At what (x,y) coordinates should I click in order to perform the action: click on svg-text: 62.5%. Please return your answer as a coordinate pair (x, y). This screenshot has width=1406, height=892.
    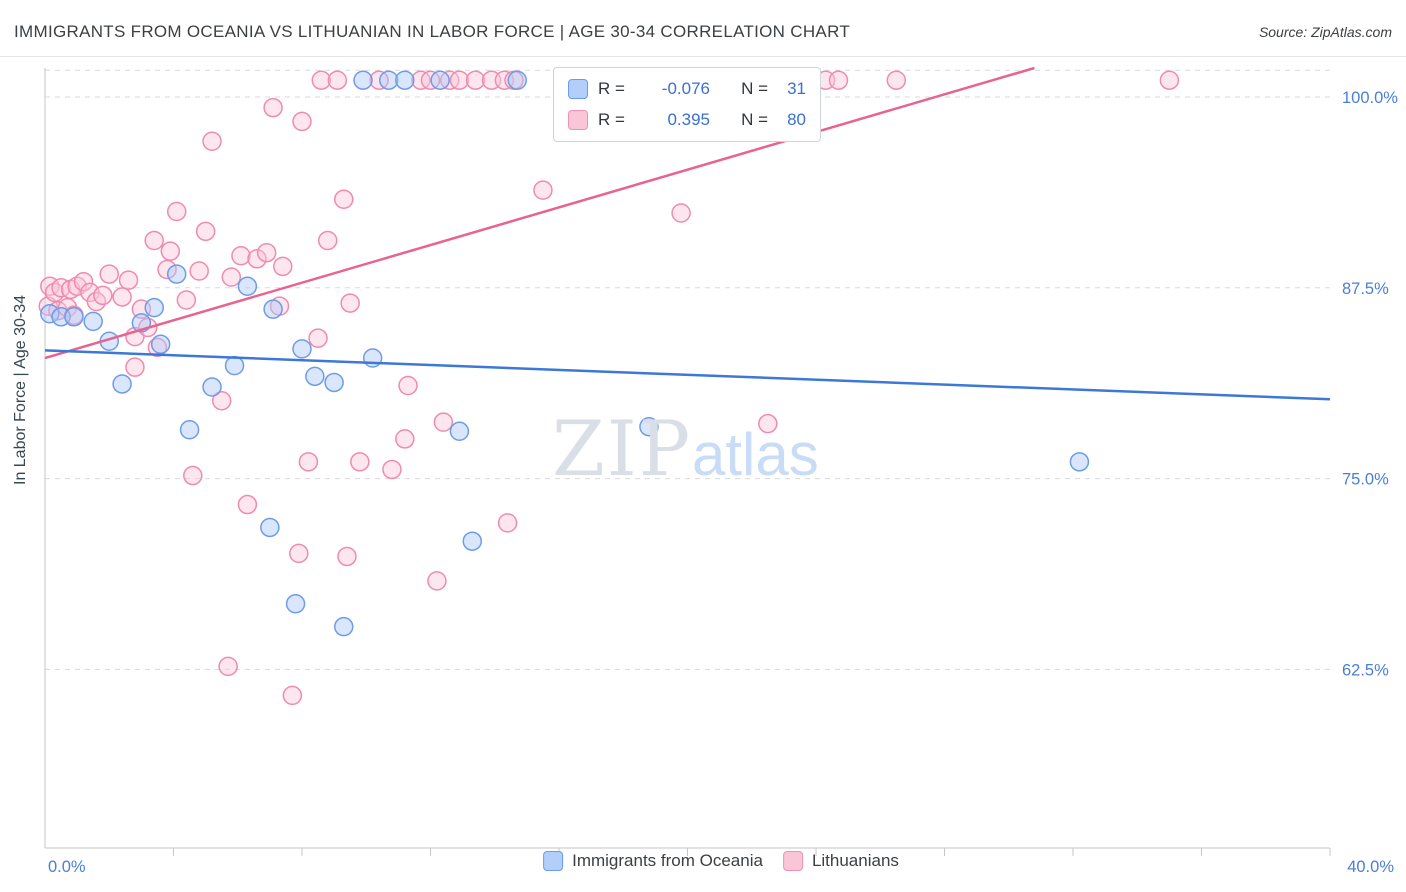
    Looking at the image, I should click on (1365, 670).